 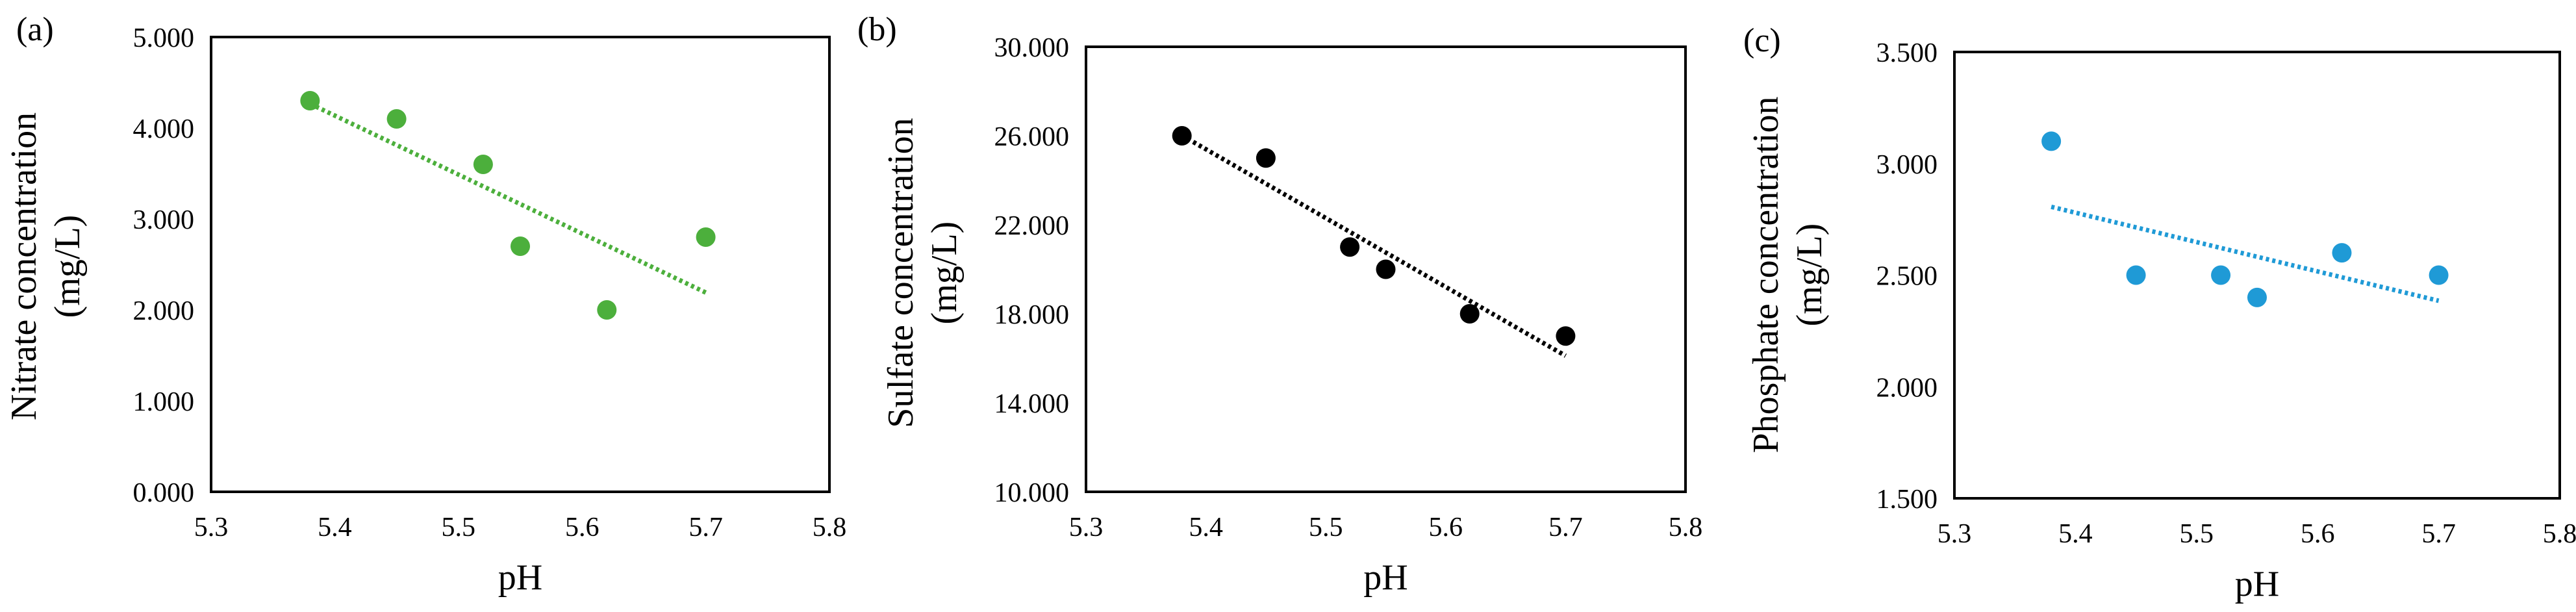 What do you see at coordinates (583, 527) in the screenshot?
I see `x-tick-label-0: 5.6` at bounding box center [583, 527].